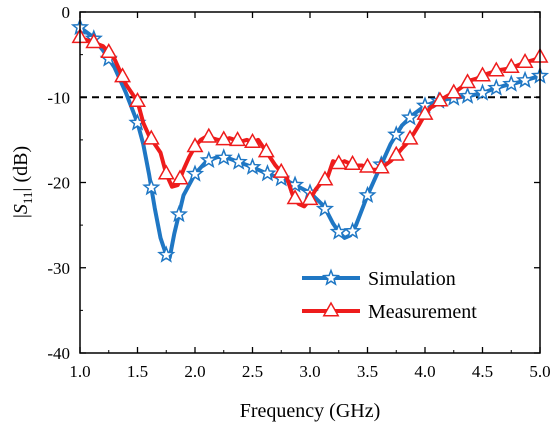  What do you see at coordinates (137, 371) in the screenshot?
I see `x-tick-label: 1.5` at bounding box center [137, 371].